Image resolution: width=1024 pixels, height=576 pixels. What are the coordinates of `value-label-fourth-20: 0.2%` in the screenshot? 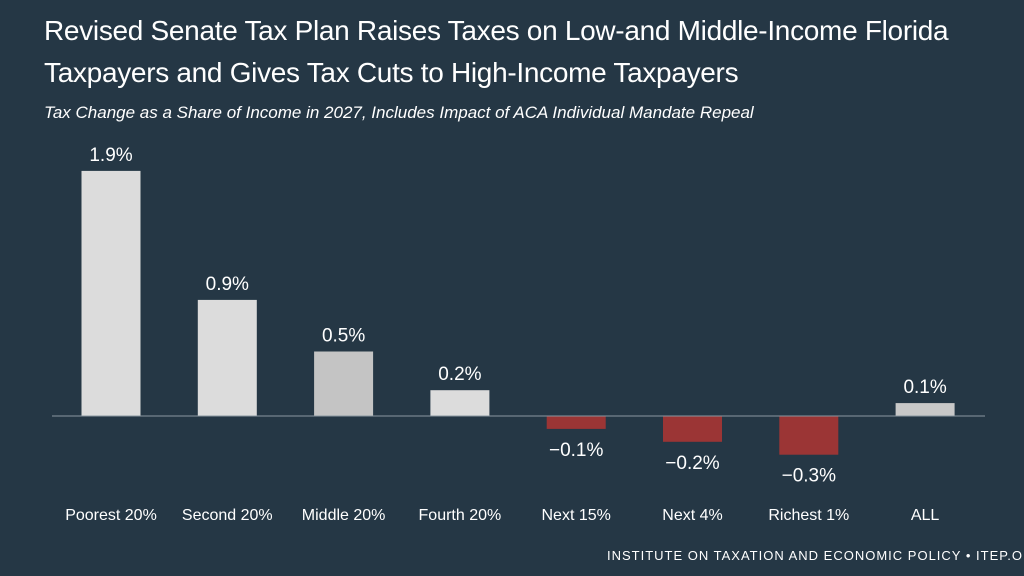 It's located at (459, 374).